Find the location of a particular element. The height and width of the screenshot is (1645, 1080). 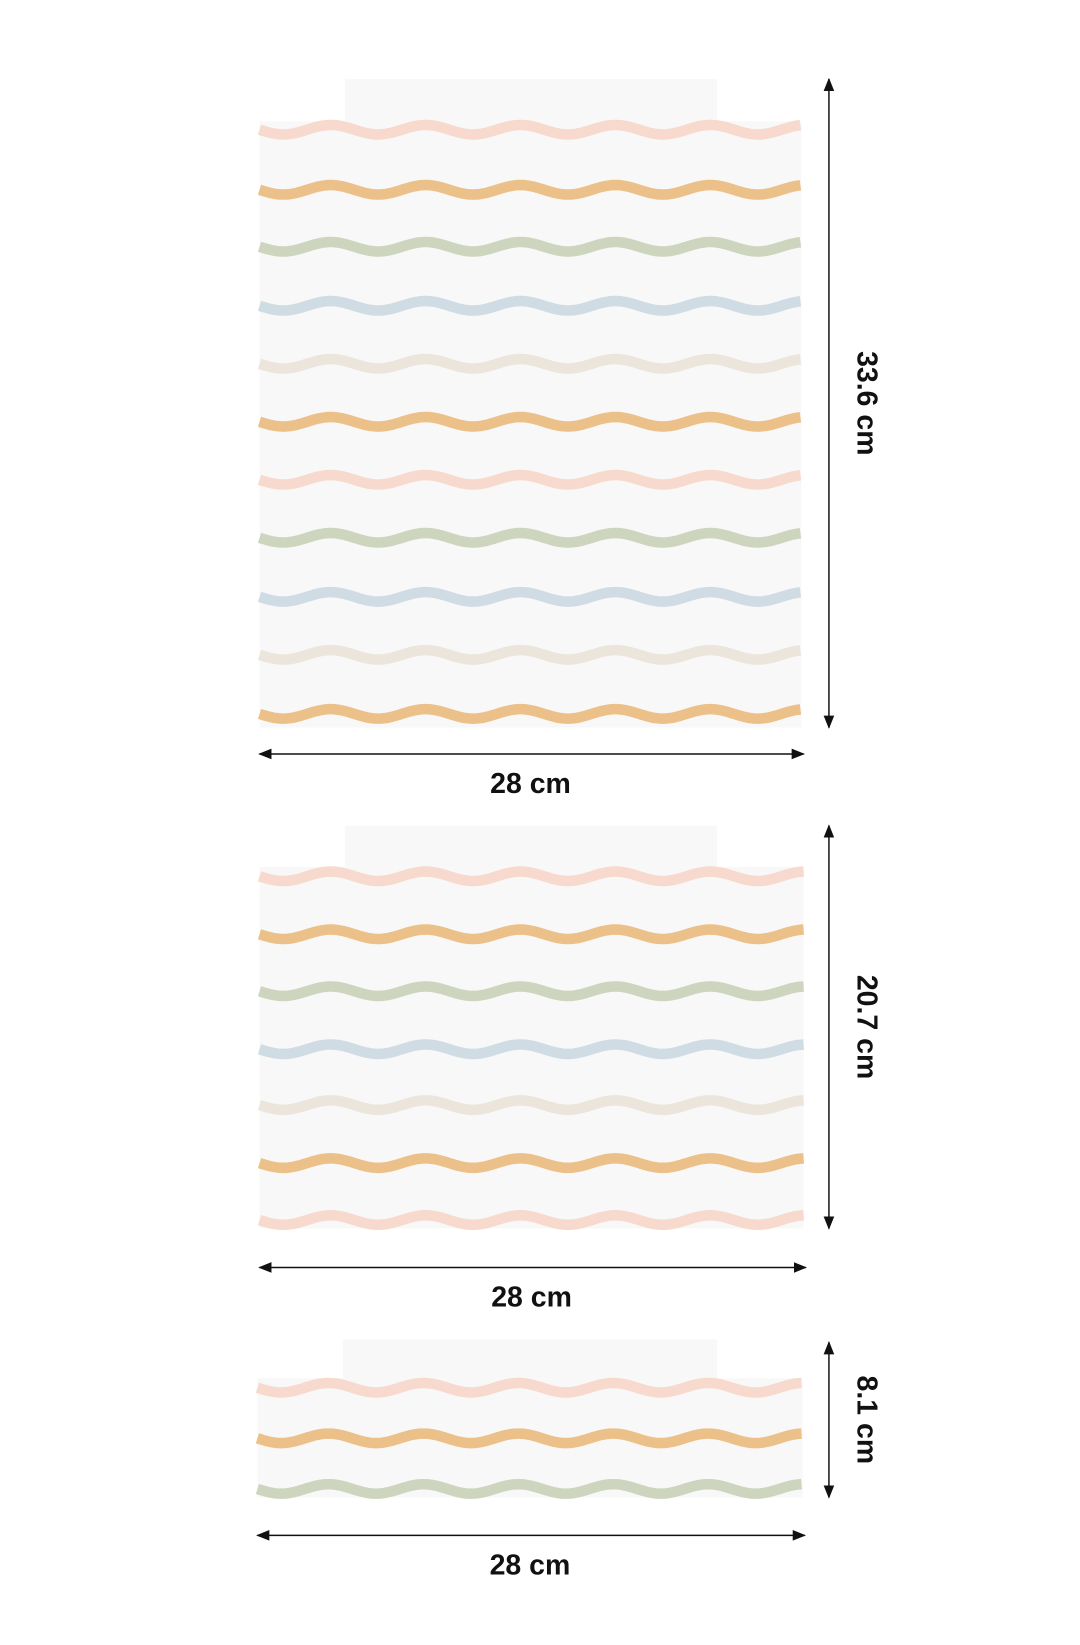

height-label: 20.7 cm is located at coordinates (866, 1027).